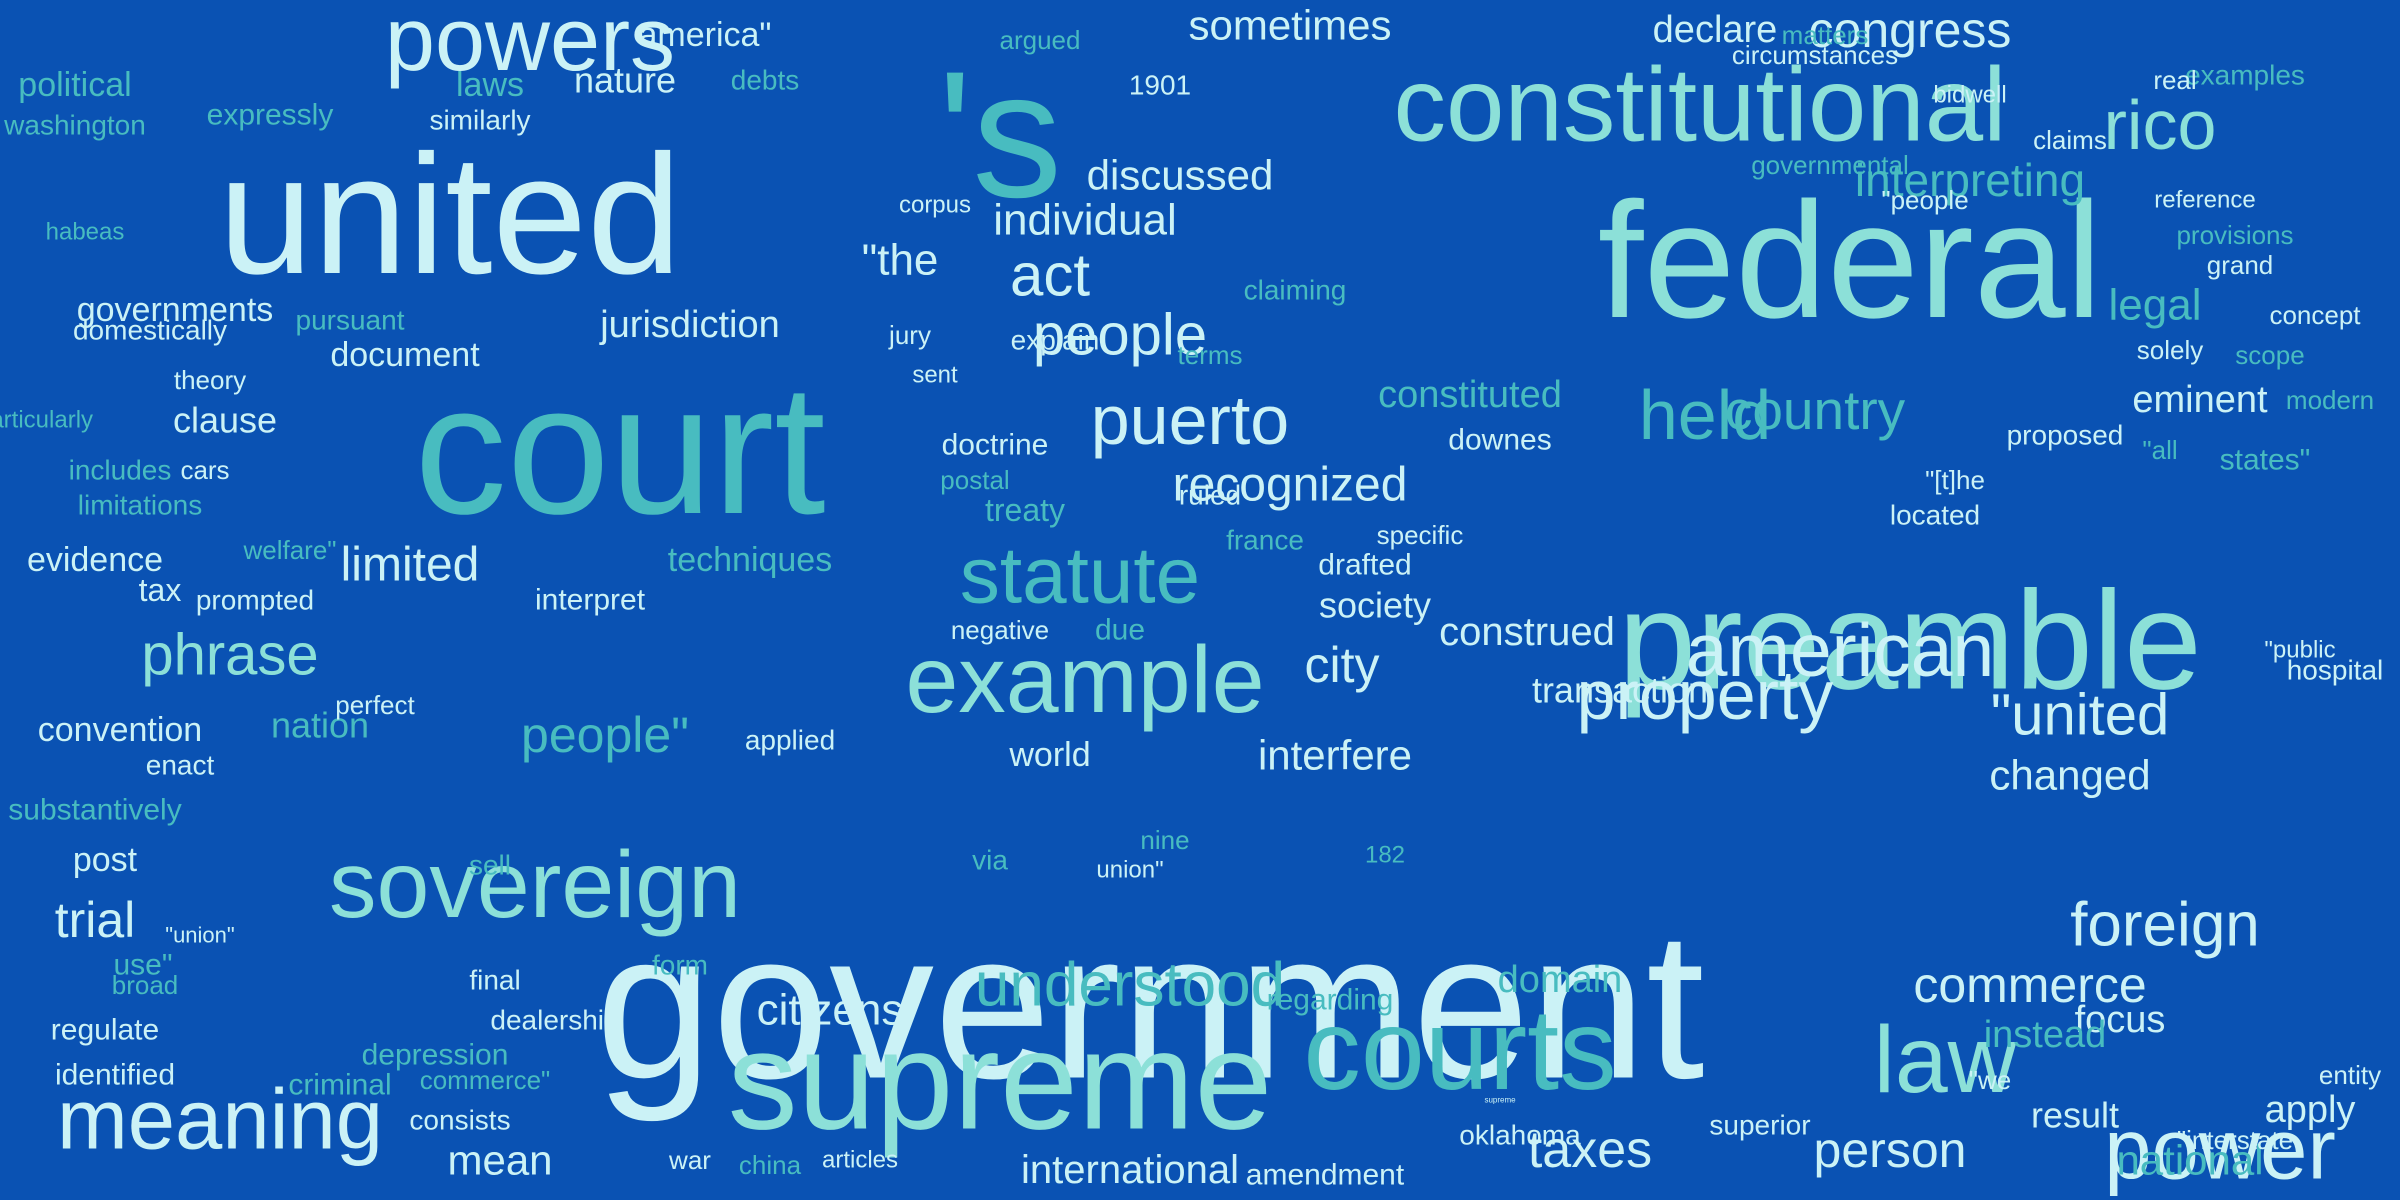 The height and width of the screenshot is (1200, 2400). I want to click on word-29: congress, so click(1910, 30).